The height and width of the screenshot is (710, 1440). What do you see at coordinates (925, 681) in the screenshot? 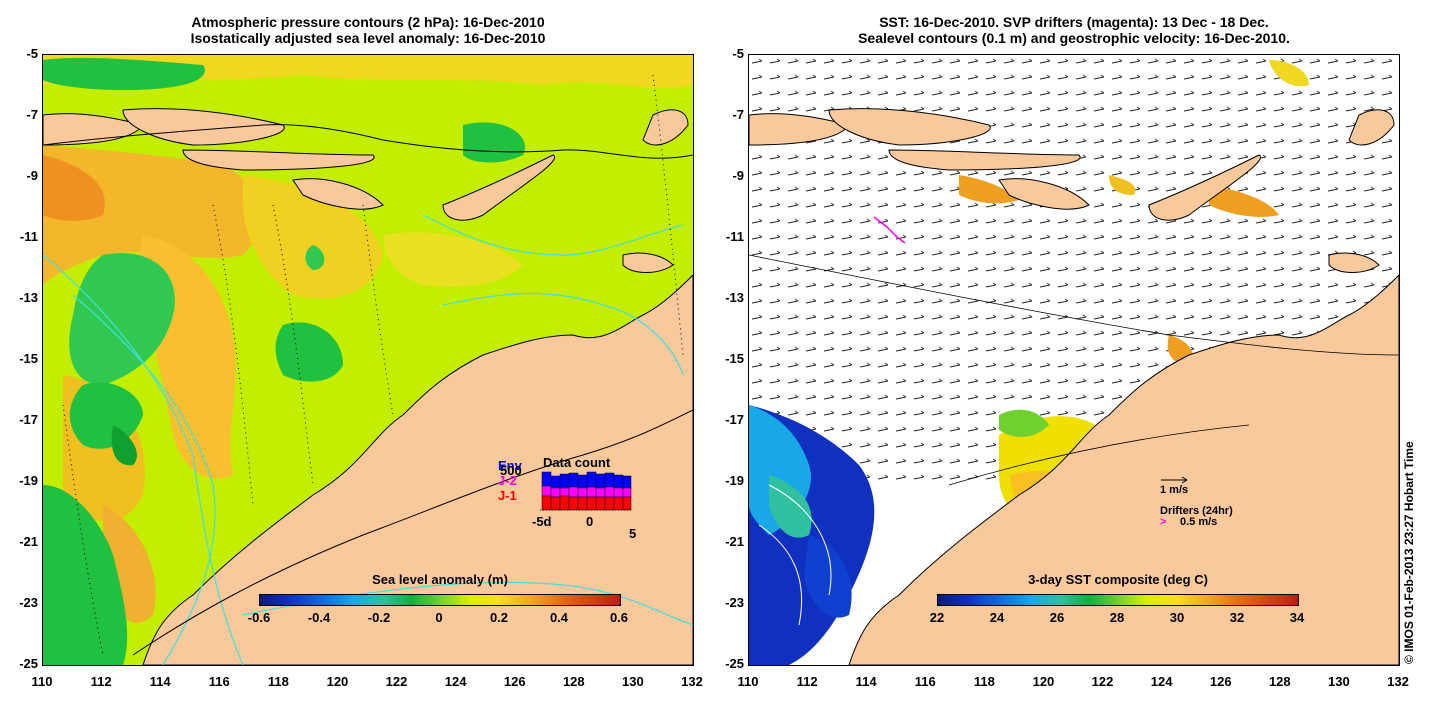
I see `right-lon-tick: 116` at bounding box center [925, 681].